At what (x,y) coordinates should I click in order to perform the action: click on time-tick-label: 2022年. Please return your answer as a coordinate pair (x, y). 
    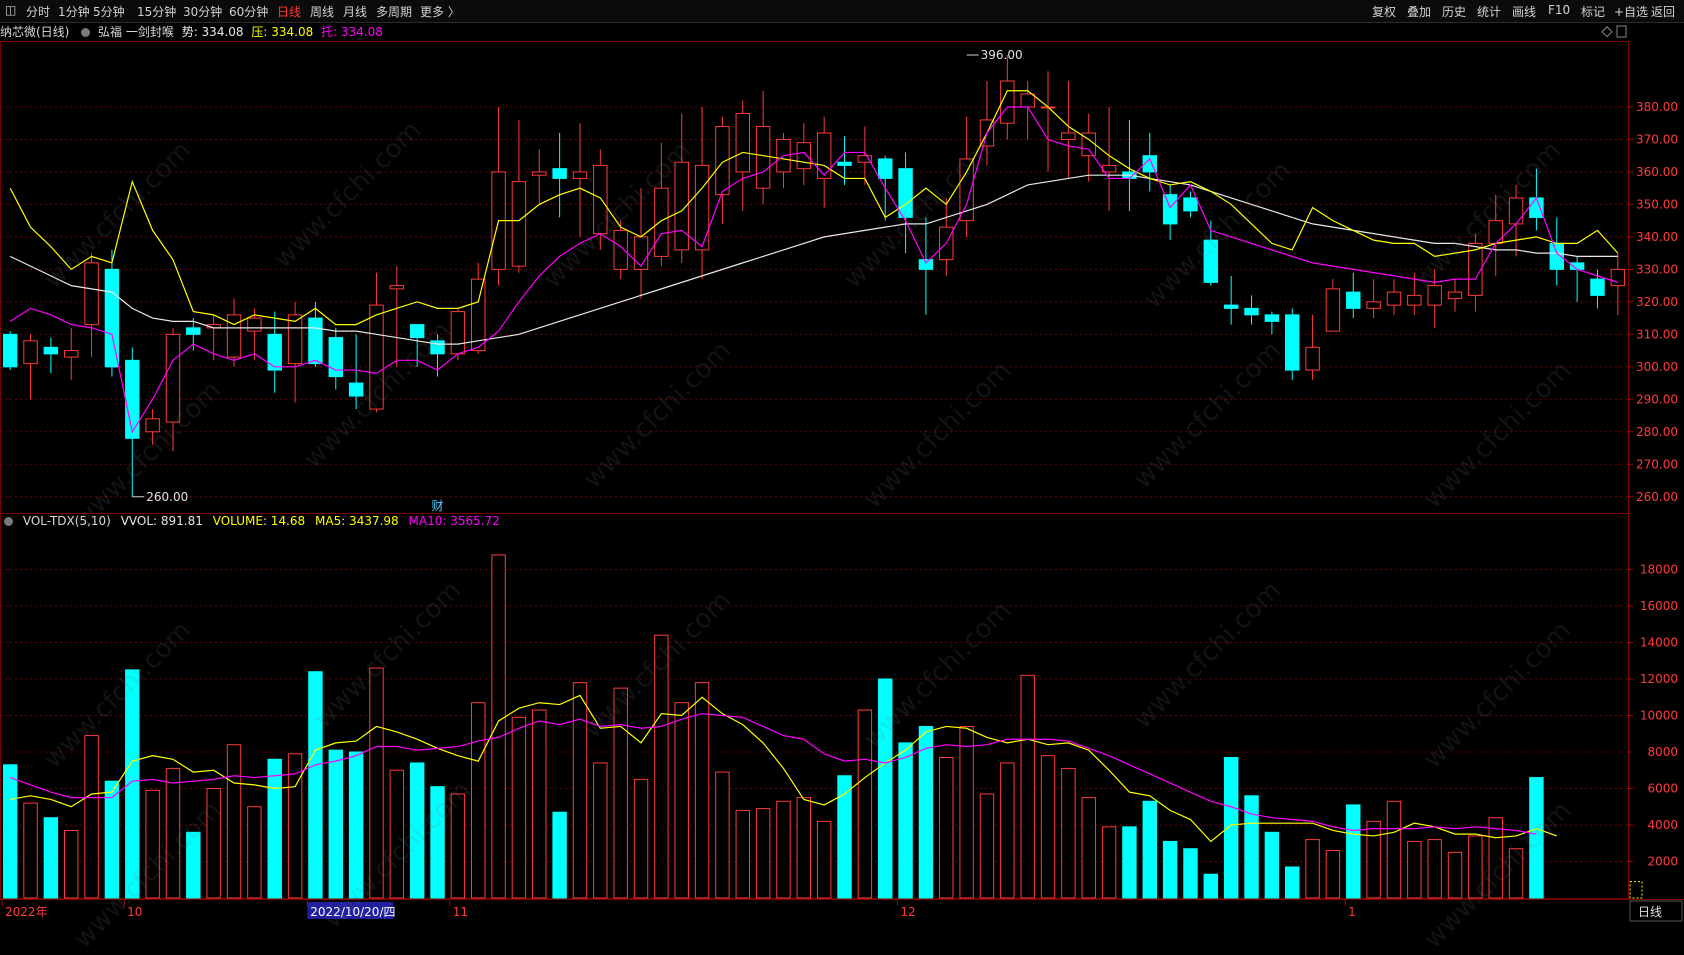
    Looking at the image, I should click on (26, 912).